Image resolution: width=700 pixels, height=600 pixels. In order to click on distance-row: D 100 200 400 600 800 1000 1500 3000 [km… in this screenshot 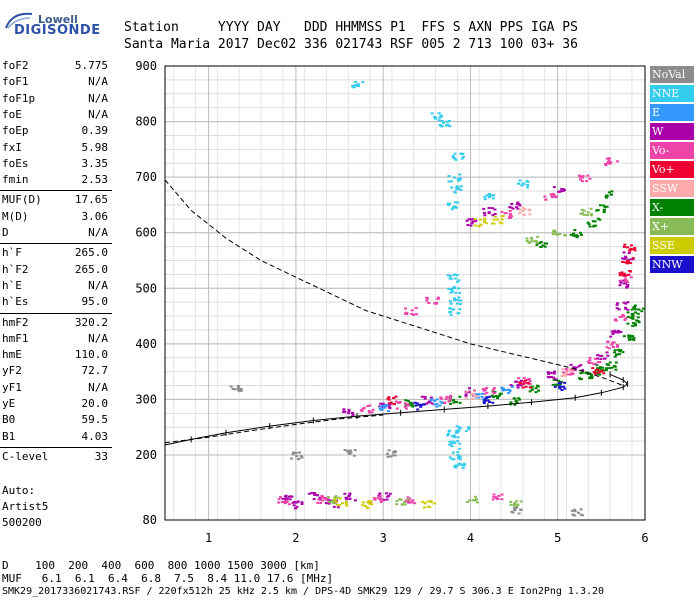, I will do `click(161, 565)`.